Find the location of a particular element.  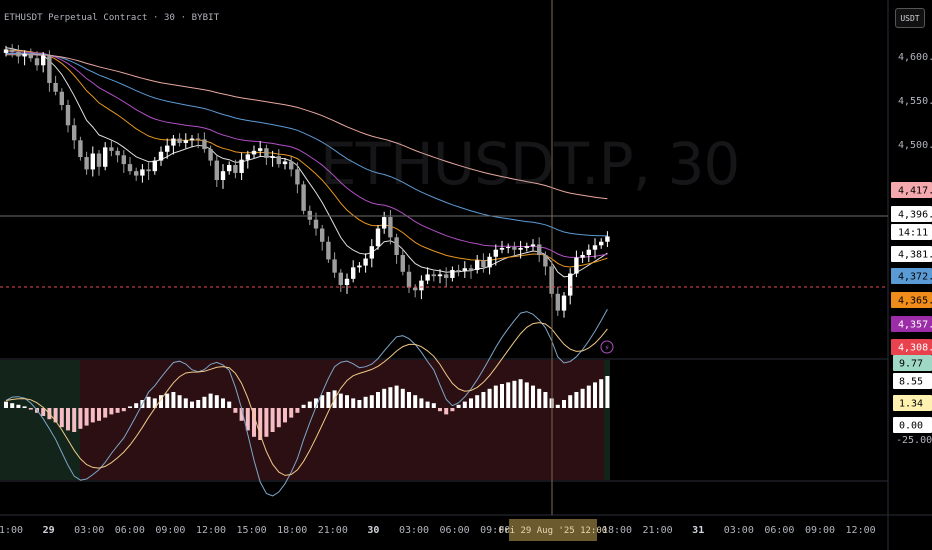

badge-ema-white-text: 4,381.64 is located at coordinates (915, 255).